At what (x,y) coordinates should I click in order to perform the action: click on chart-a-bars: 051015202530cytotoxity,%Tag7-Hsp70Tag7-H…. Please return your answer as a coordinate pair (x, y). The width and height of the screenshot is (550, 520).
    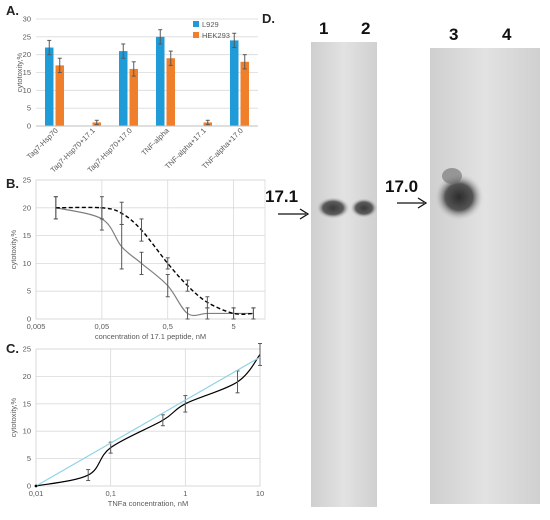
    Looking at the image, I should click on (136, 94).